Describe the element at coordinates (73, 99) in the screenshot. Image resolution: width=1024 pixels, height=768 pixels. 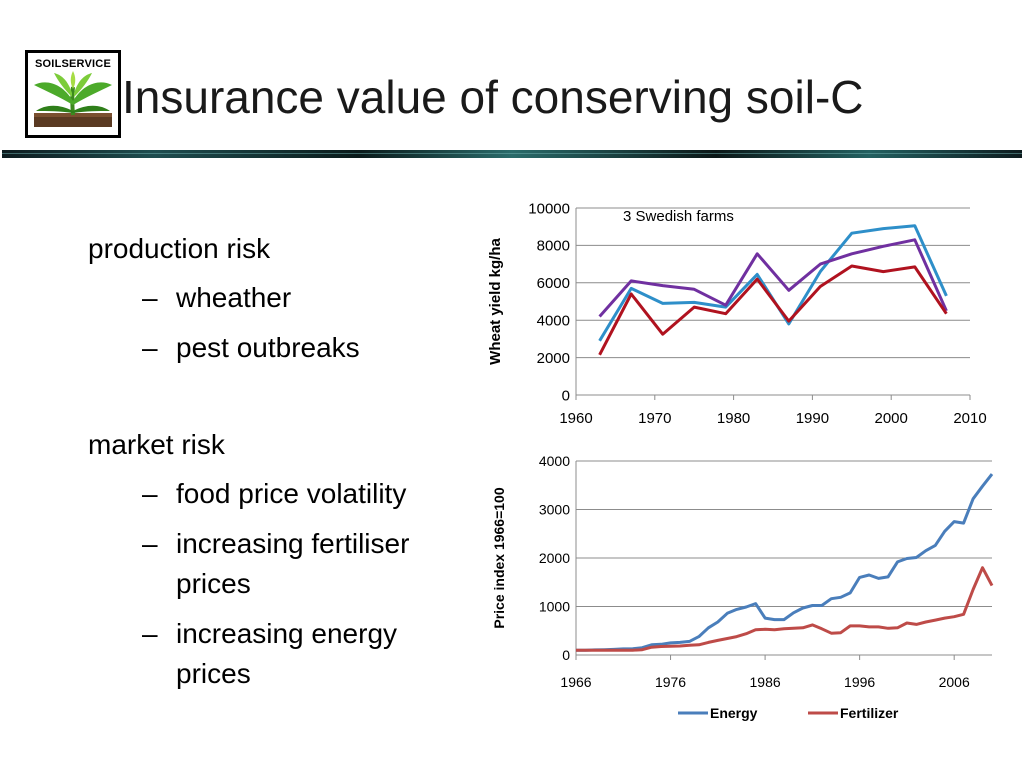
I see `sprout-logo-icon` at that location.